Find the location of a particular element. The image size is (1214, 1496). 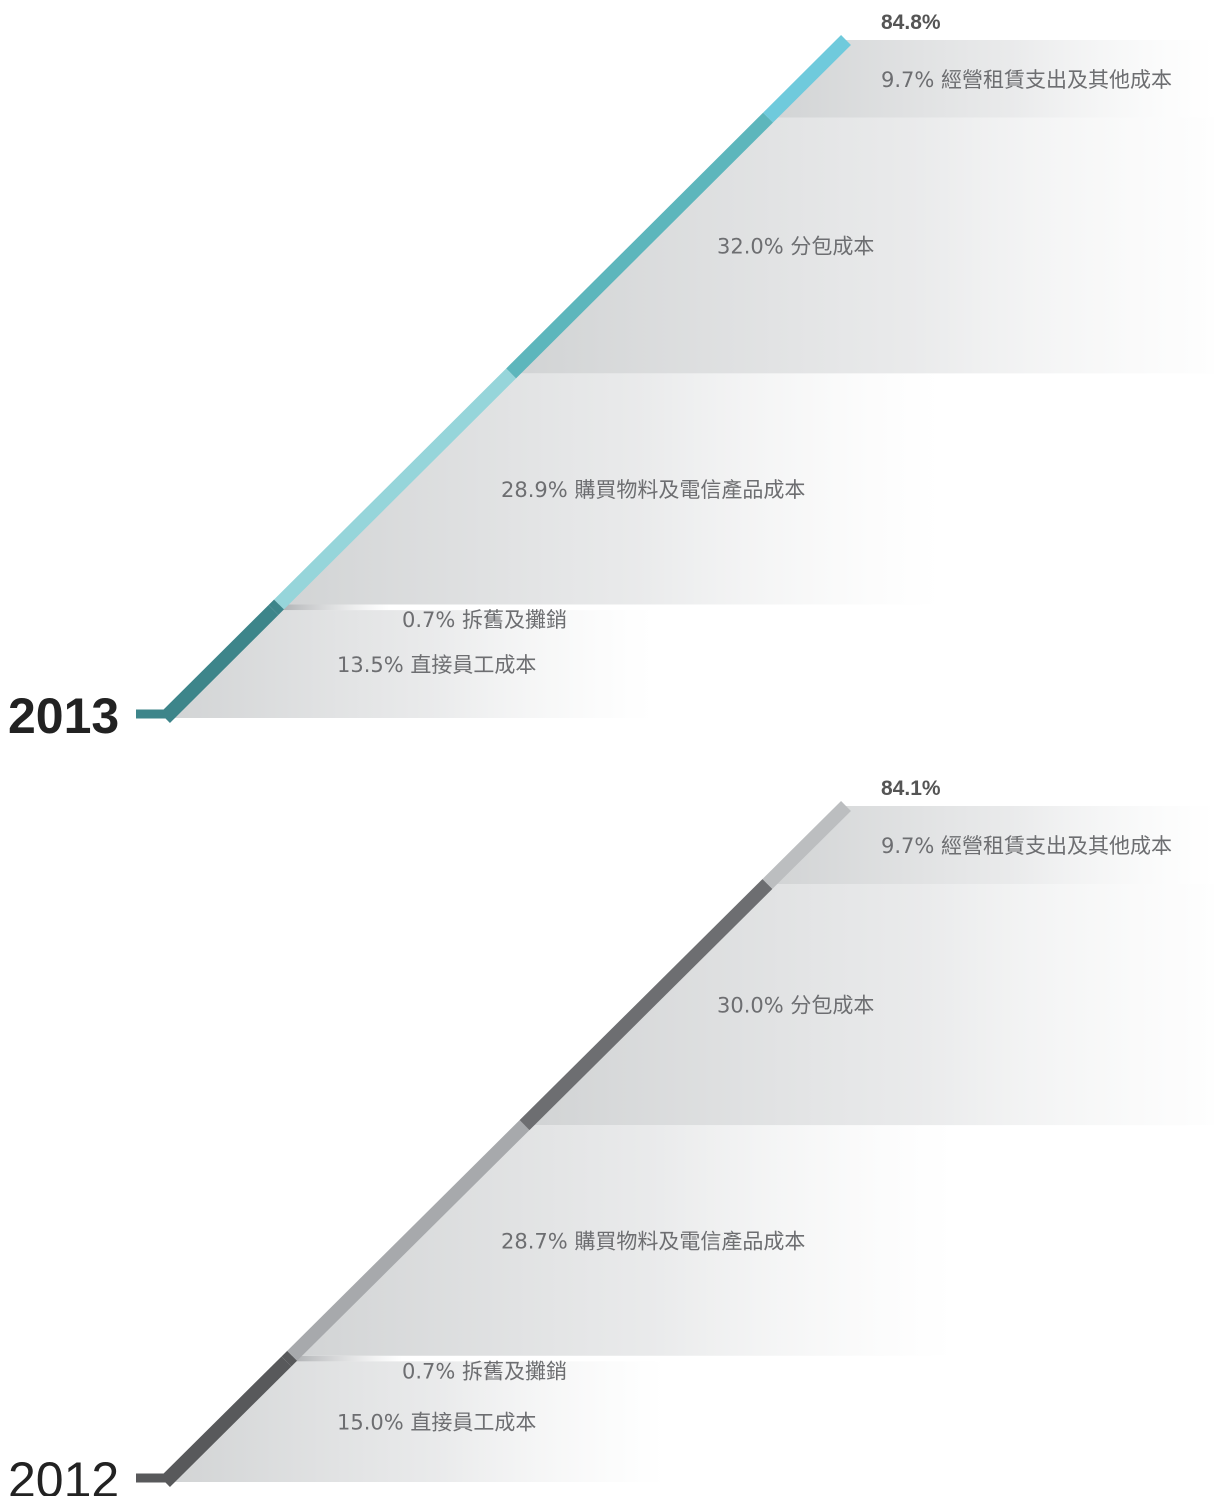

segment-label-3: 28.9% 購買物料及電信產品成本 is located at coordinates (653, 490).